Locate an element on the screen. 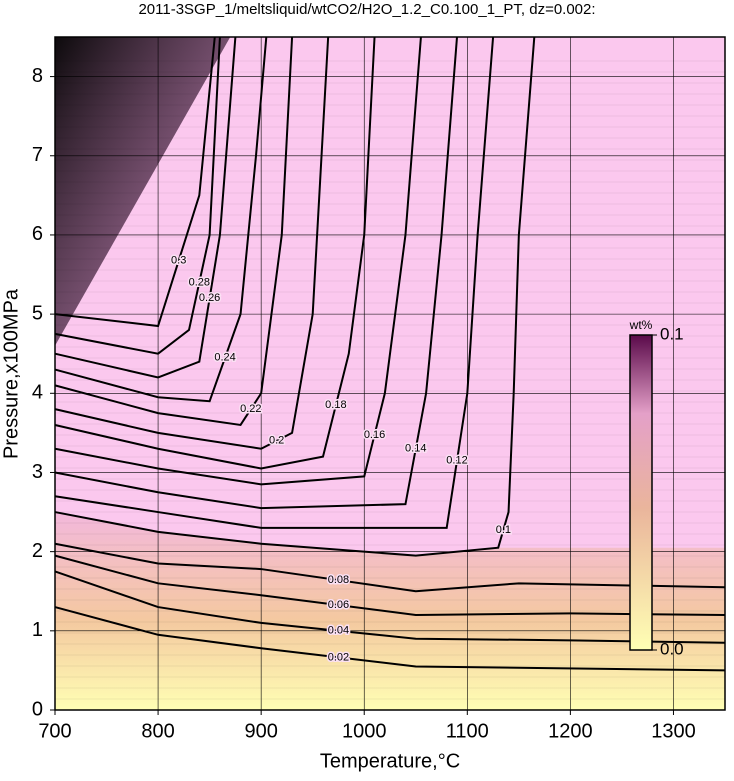 The height and width of the screenshot is (781, 734). contour-label: 0.3 is located at coordinates (178, 261).